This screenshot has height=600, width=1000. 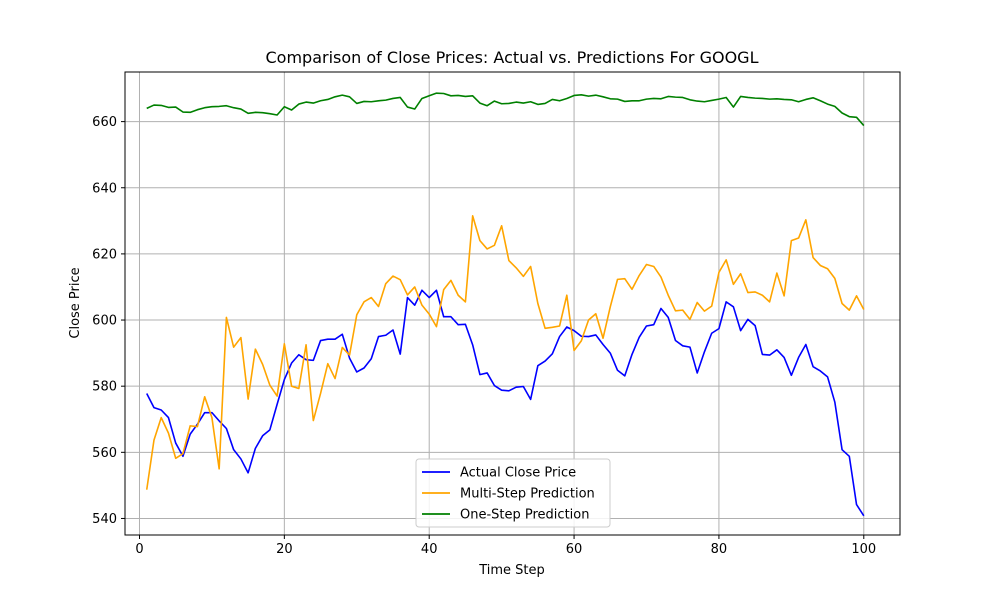 What do you see at coordinates (104, 254) in the screenshot?
I see `y-tick-label: 620` at bounding box center [104, 254].